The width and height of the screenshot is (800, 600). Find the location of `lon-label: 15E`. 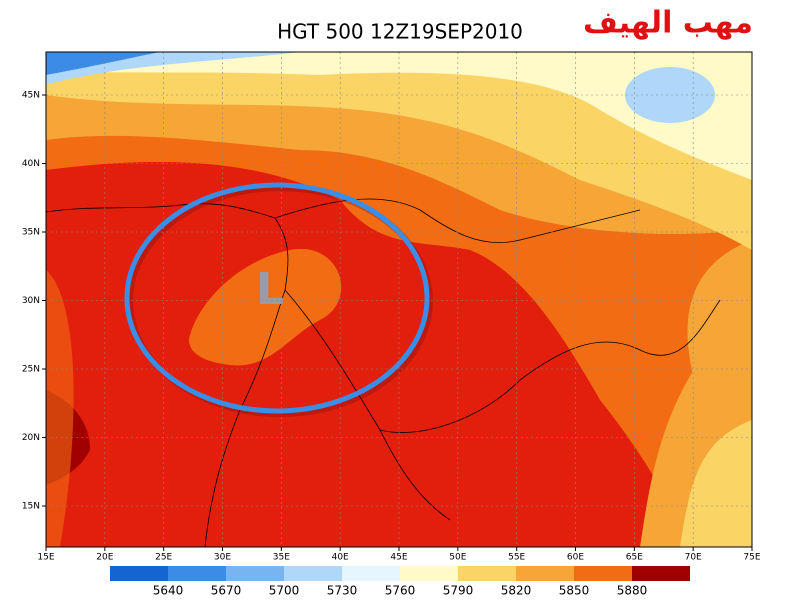

lon-label: 15E is located at coordinates (45, 558).